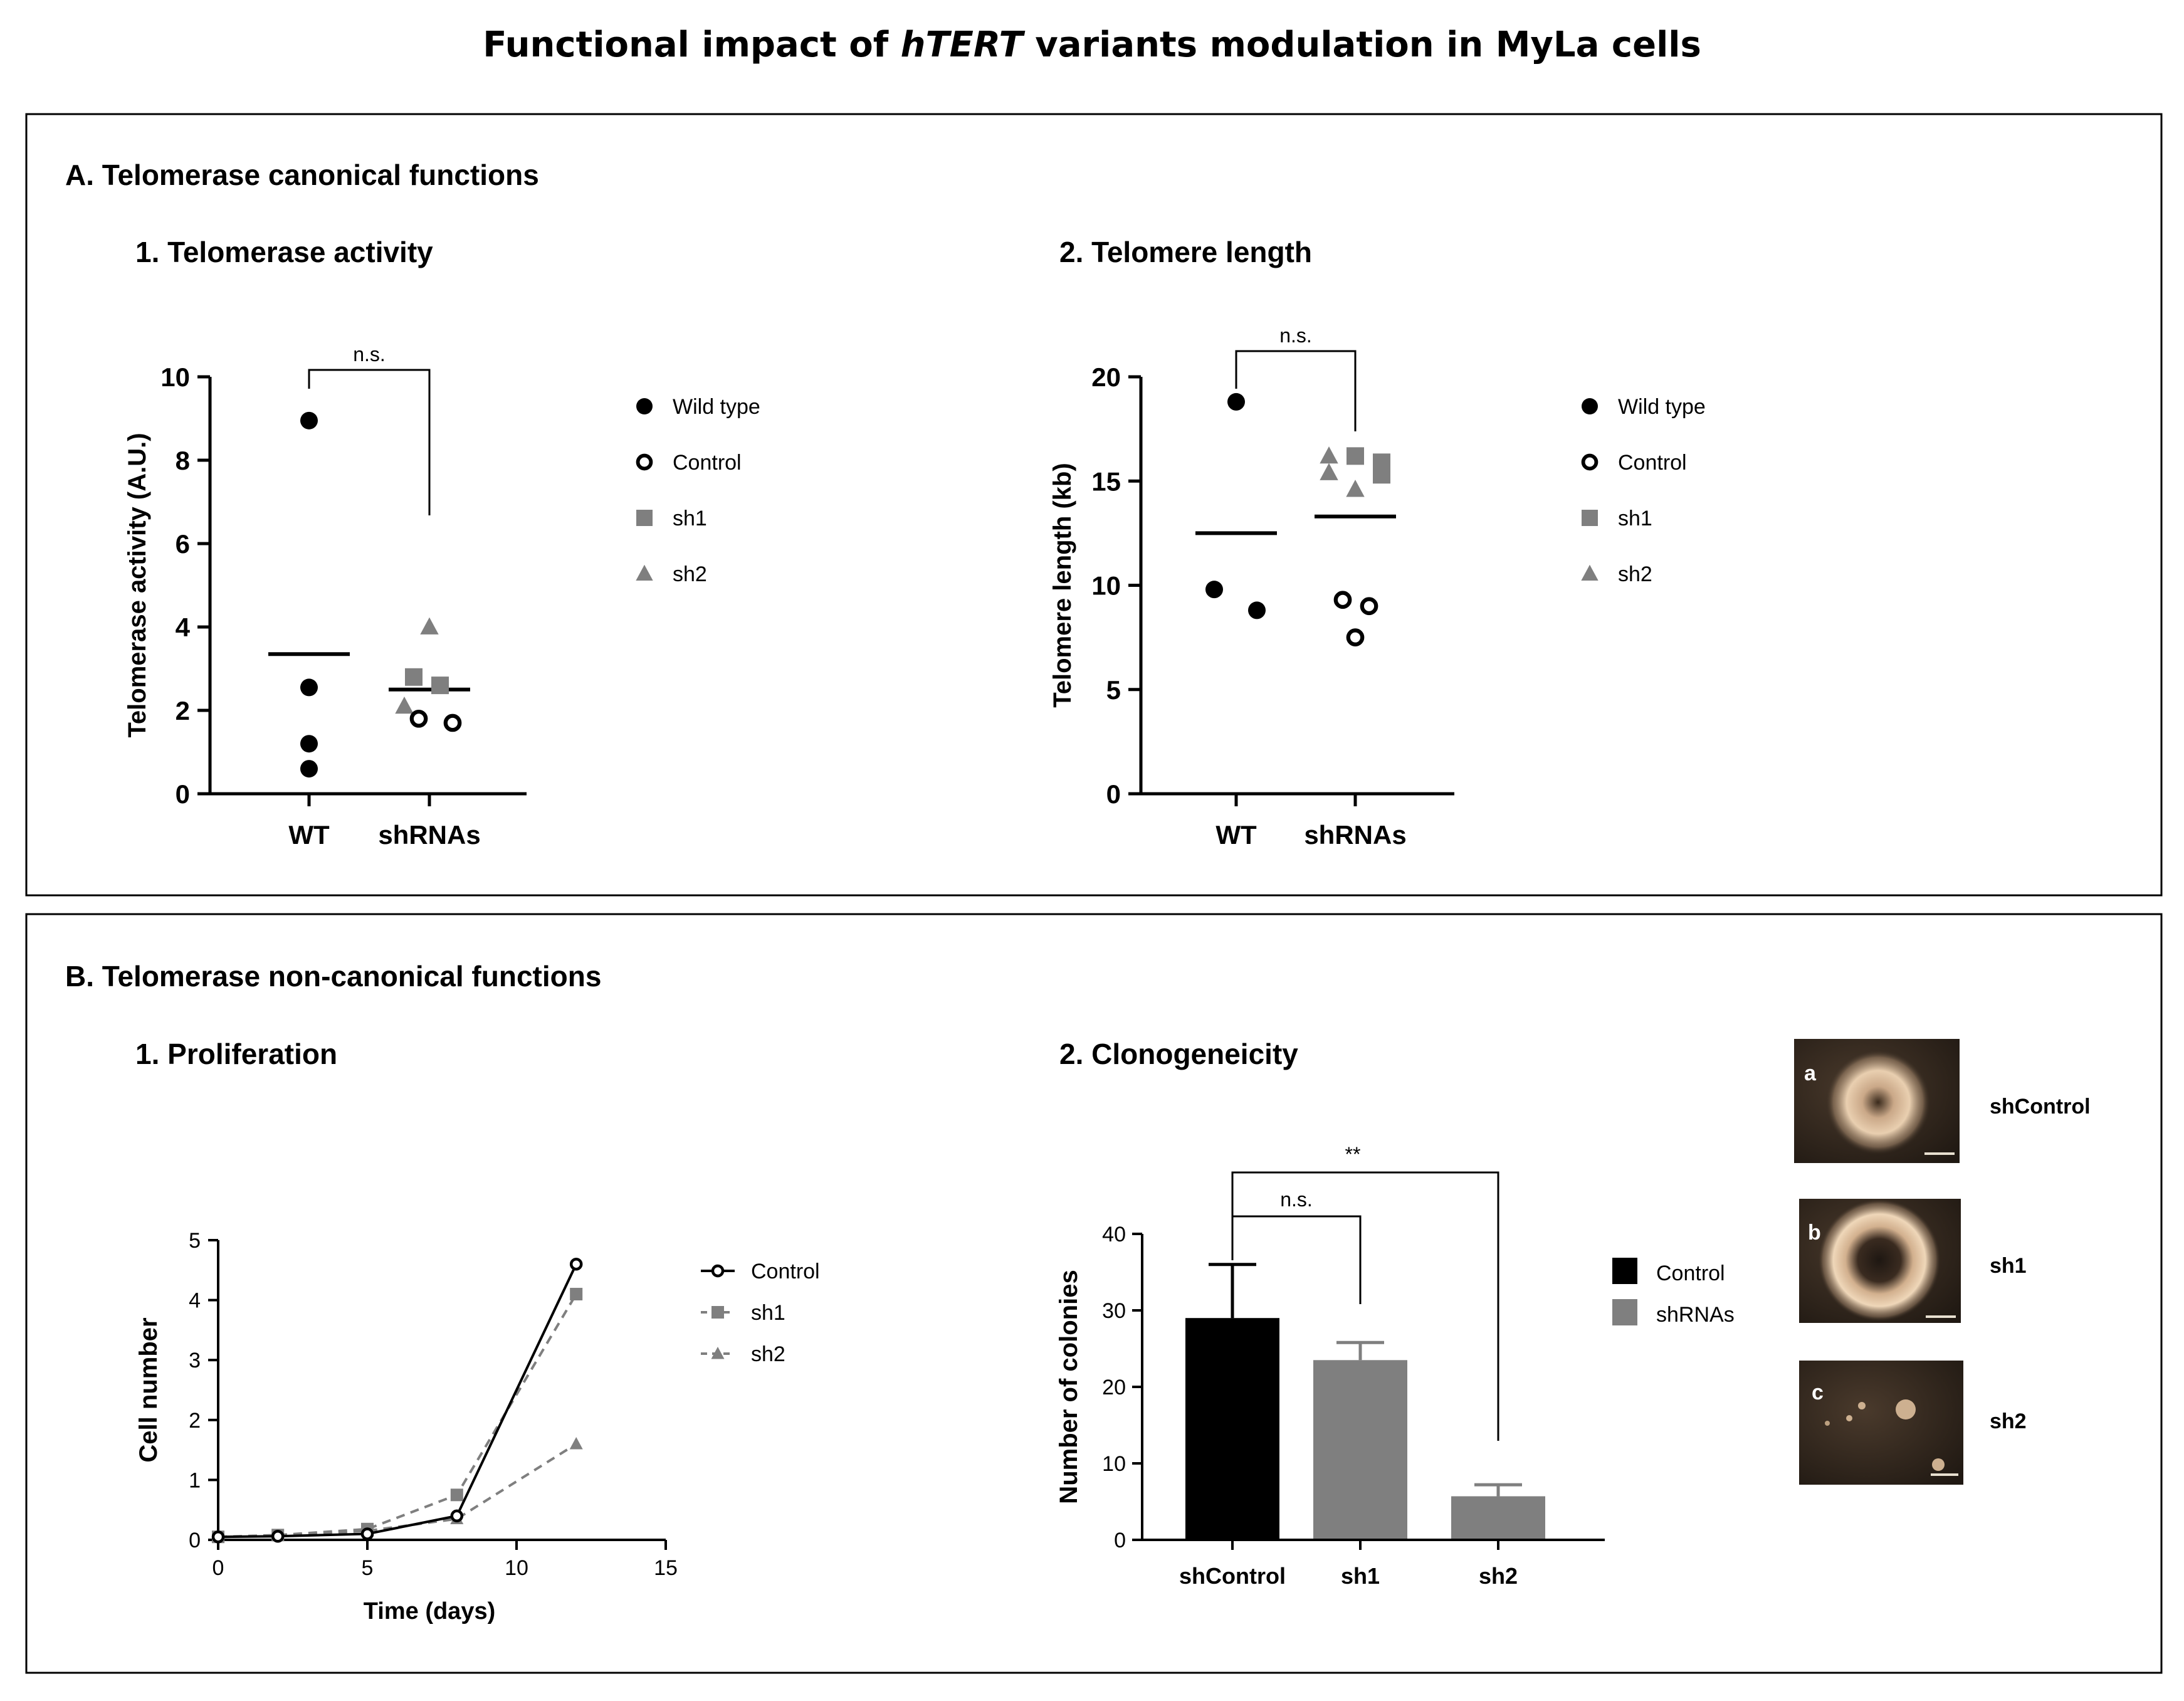 This screenshot has width=2184, height=1701. Describe the element at coordinates (302, 175) in the screenshot. I see `section-a-heading: A. Telomerase canonical functions` at that location.